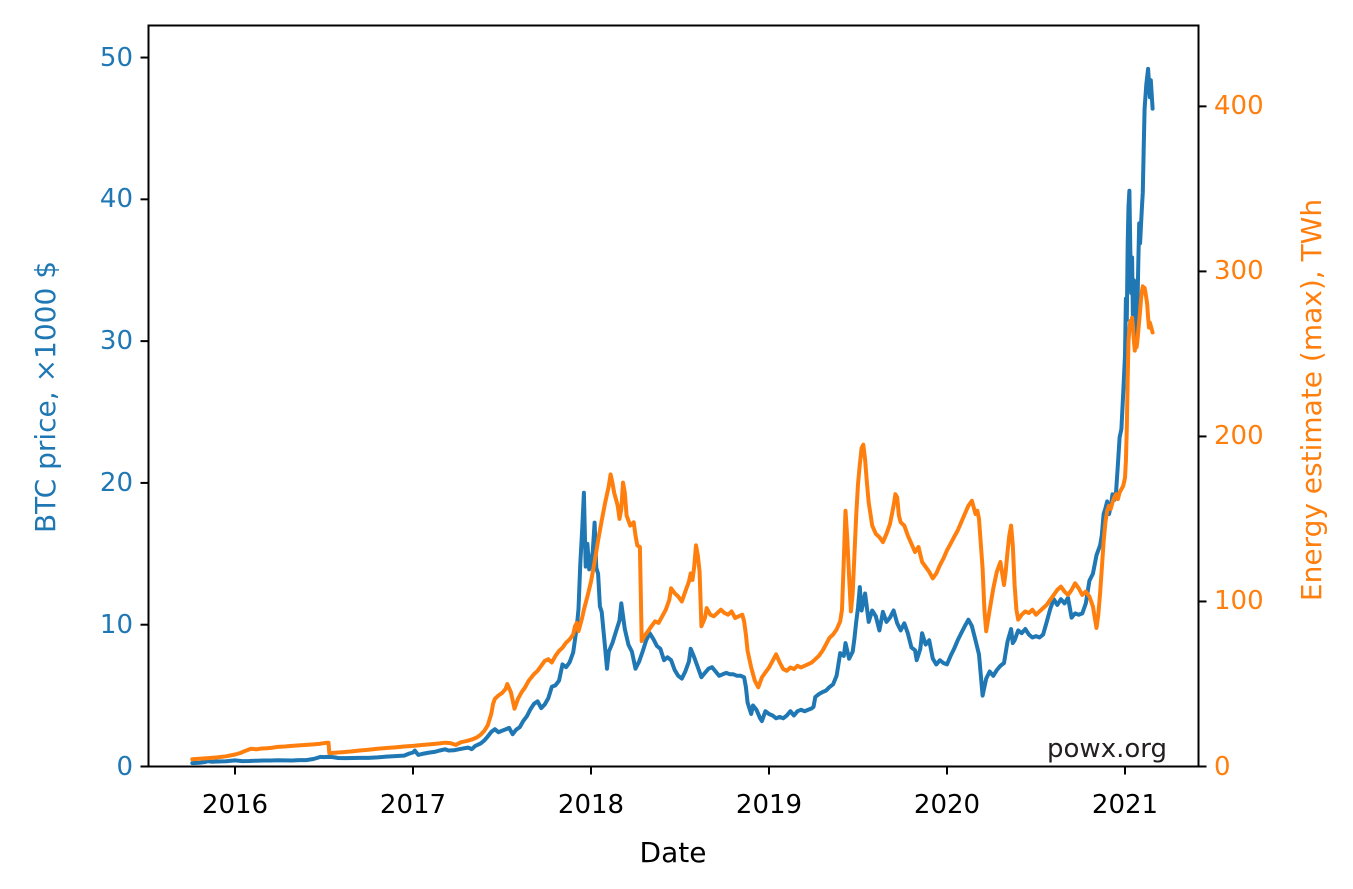 This screenshot has height=889, width=1353. Describe the element at coordinates (947, 805) in the screenshot. I see `x-tick-label: 2020` at that location.